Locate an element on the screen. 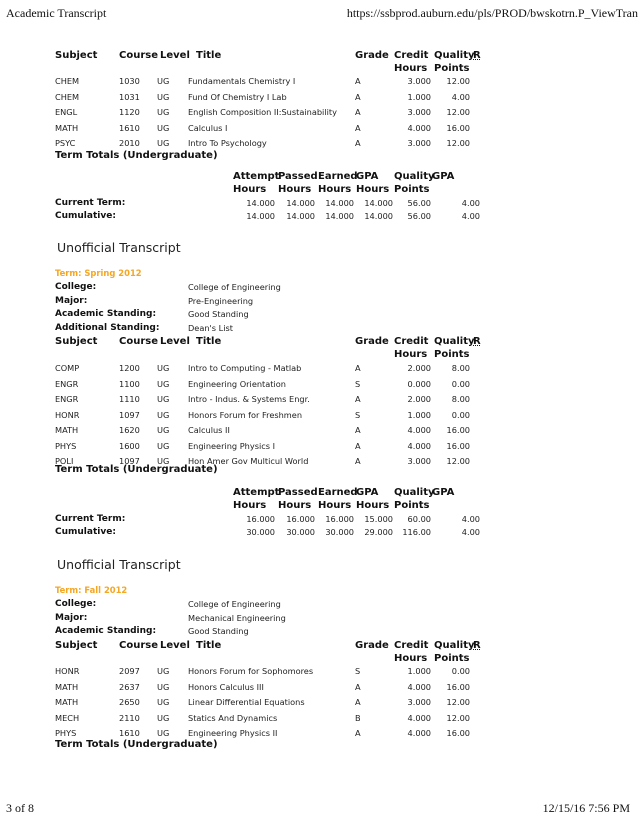  info-value: College of Engineering is located at coordinates (234, 287).